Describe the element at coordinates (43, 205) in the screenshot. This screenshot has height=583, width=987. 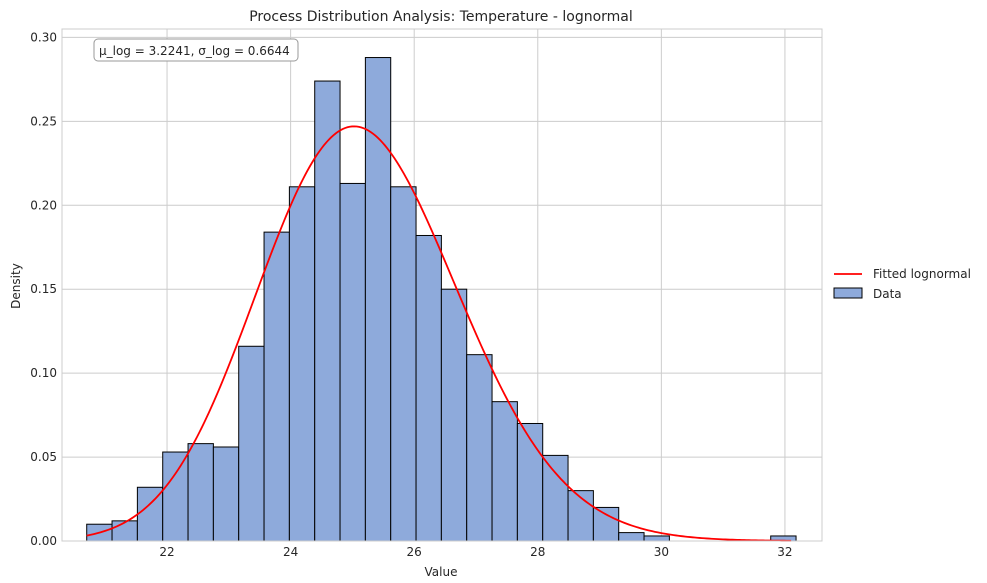
I see `y-tick-label: 0.20` at that location.